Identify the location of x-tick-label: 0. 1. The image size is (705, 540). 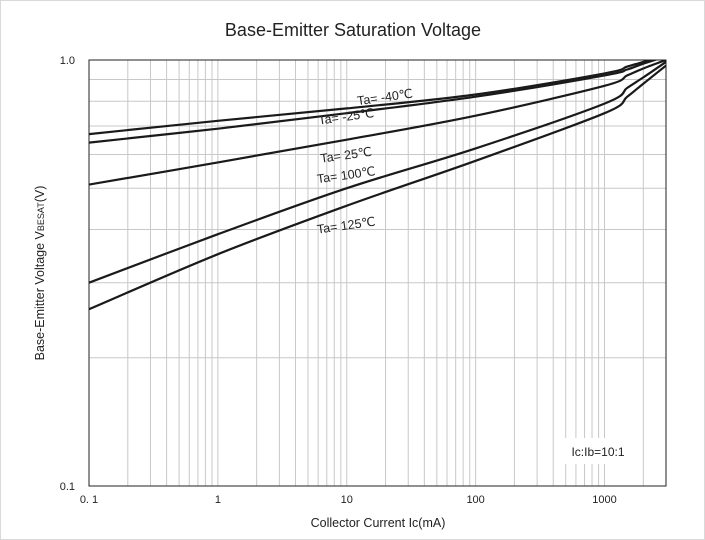
(89, 500).